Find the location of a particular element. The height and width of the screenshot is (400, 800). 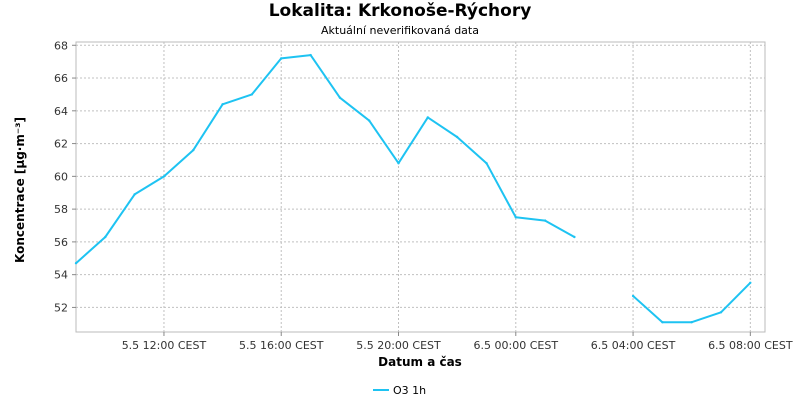

y-tick-label: 58 is located at coordinates (61, 209).